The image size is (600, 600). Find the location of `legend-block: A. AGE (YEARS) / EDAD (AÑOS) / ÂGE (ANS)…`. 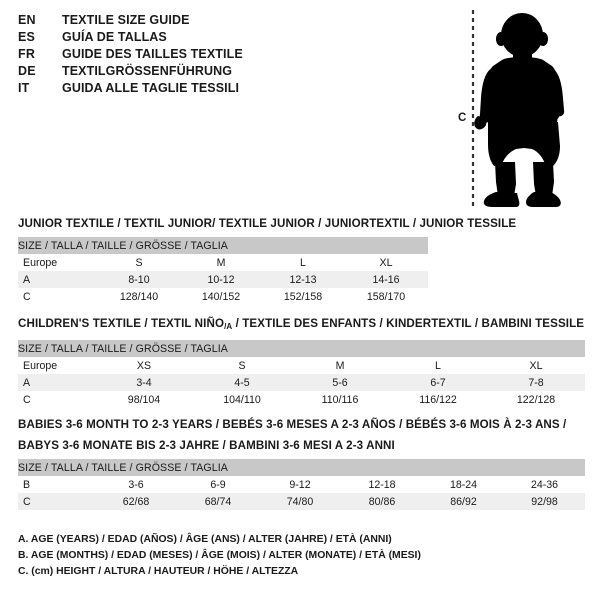

legend-block: A. AGE (YEARS) / EDAD (AÑOS) / ÂGE (ANS)… is located at coordinates (219, 556).